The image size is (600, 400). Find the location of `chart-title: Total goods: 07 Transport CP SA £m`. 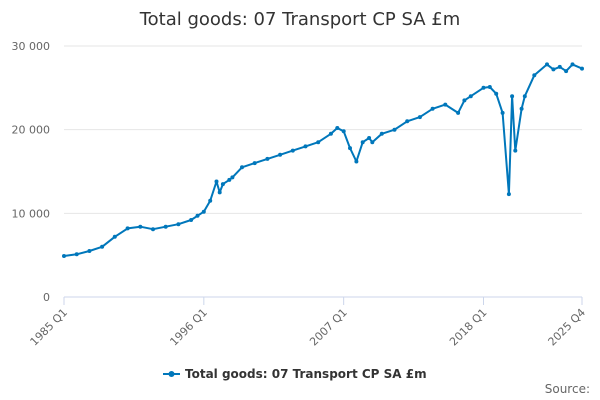

chart-title: Total goods: 07 Transport CP SA £m is located at coordinates (300, 19).